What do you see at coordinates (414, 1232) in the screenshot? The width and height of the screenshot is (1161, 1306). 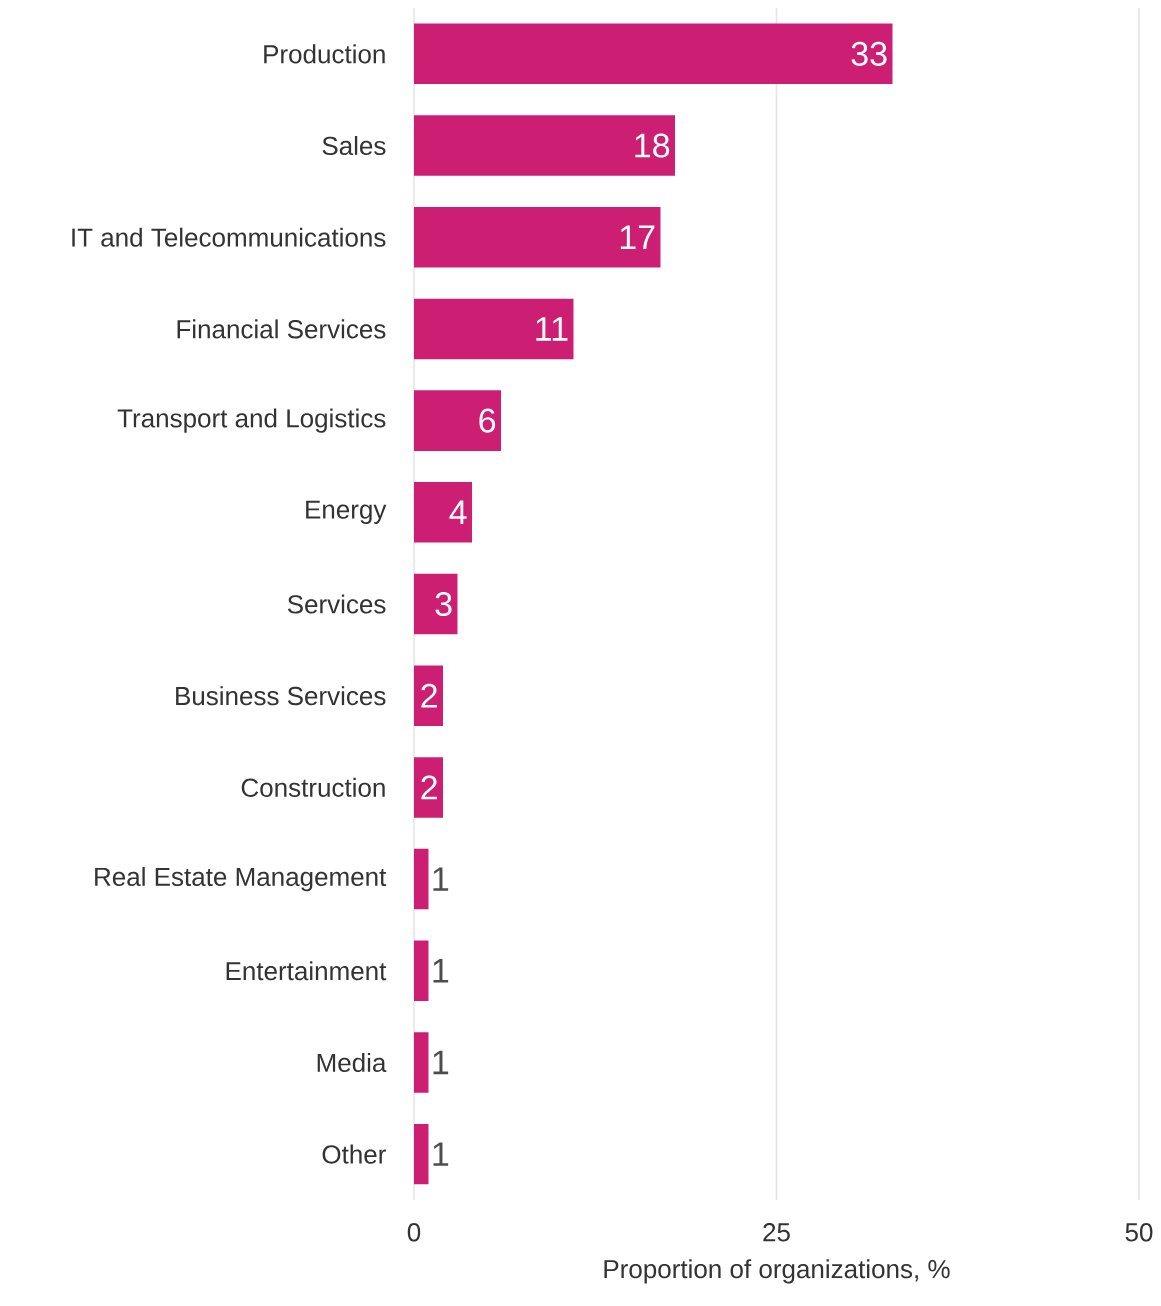 I see `x-tick-label: 0` at bounding box center [414, 1232].